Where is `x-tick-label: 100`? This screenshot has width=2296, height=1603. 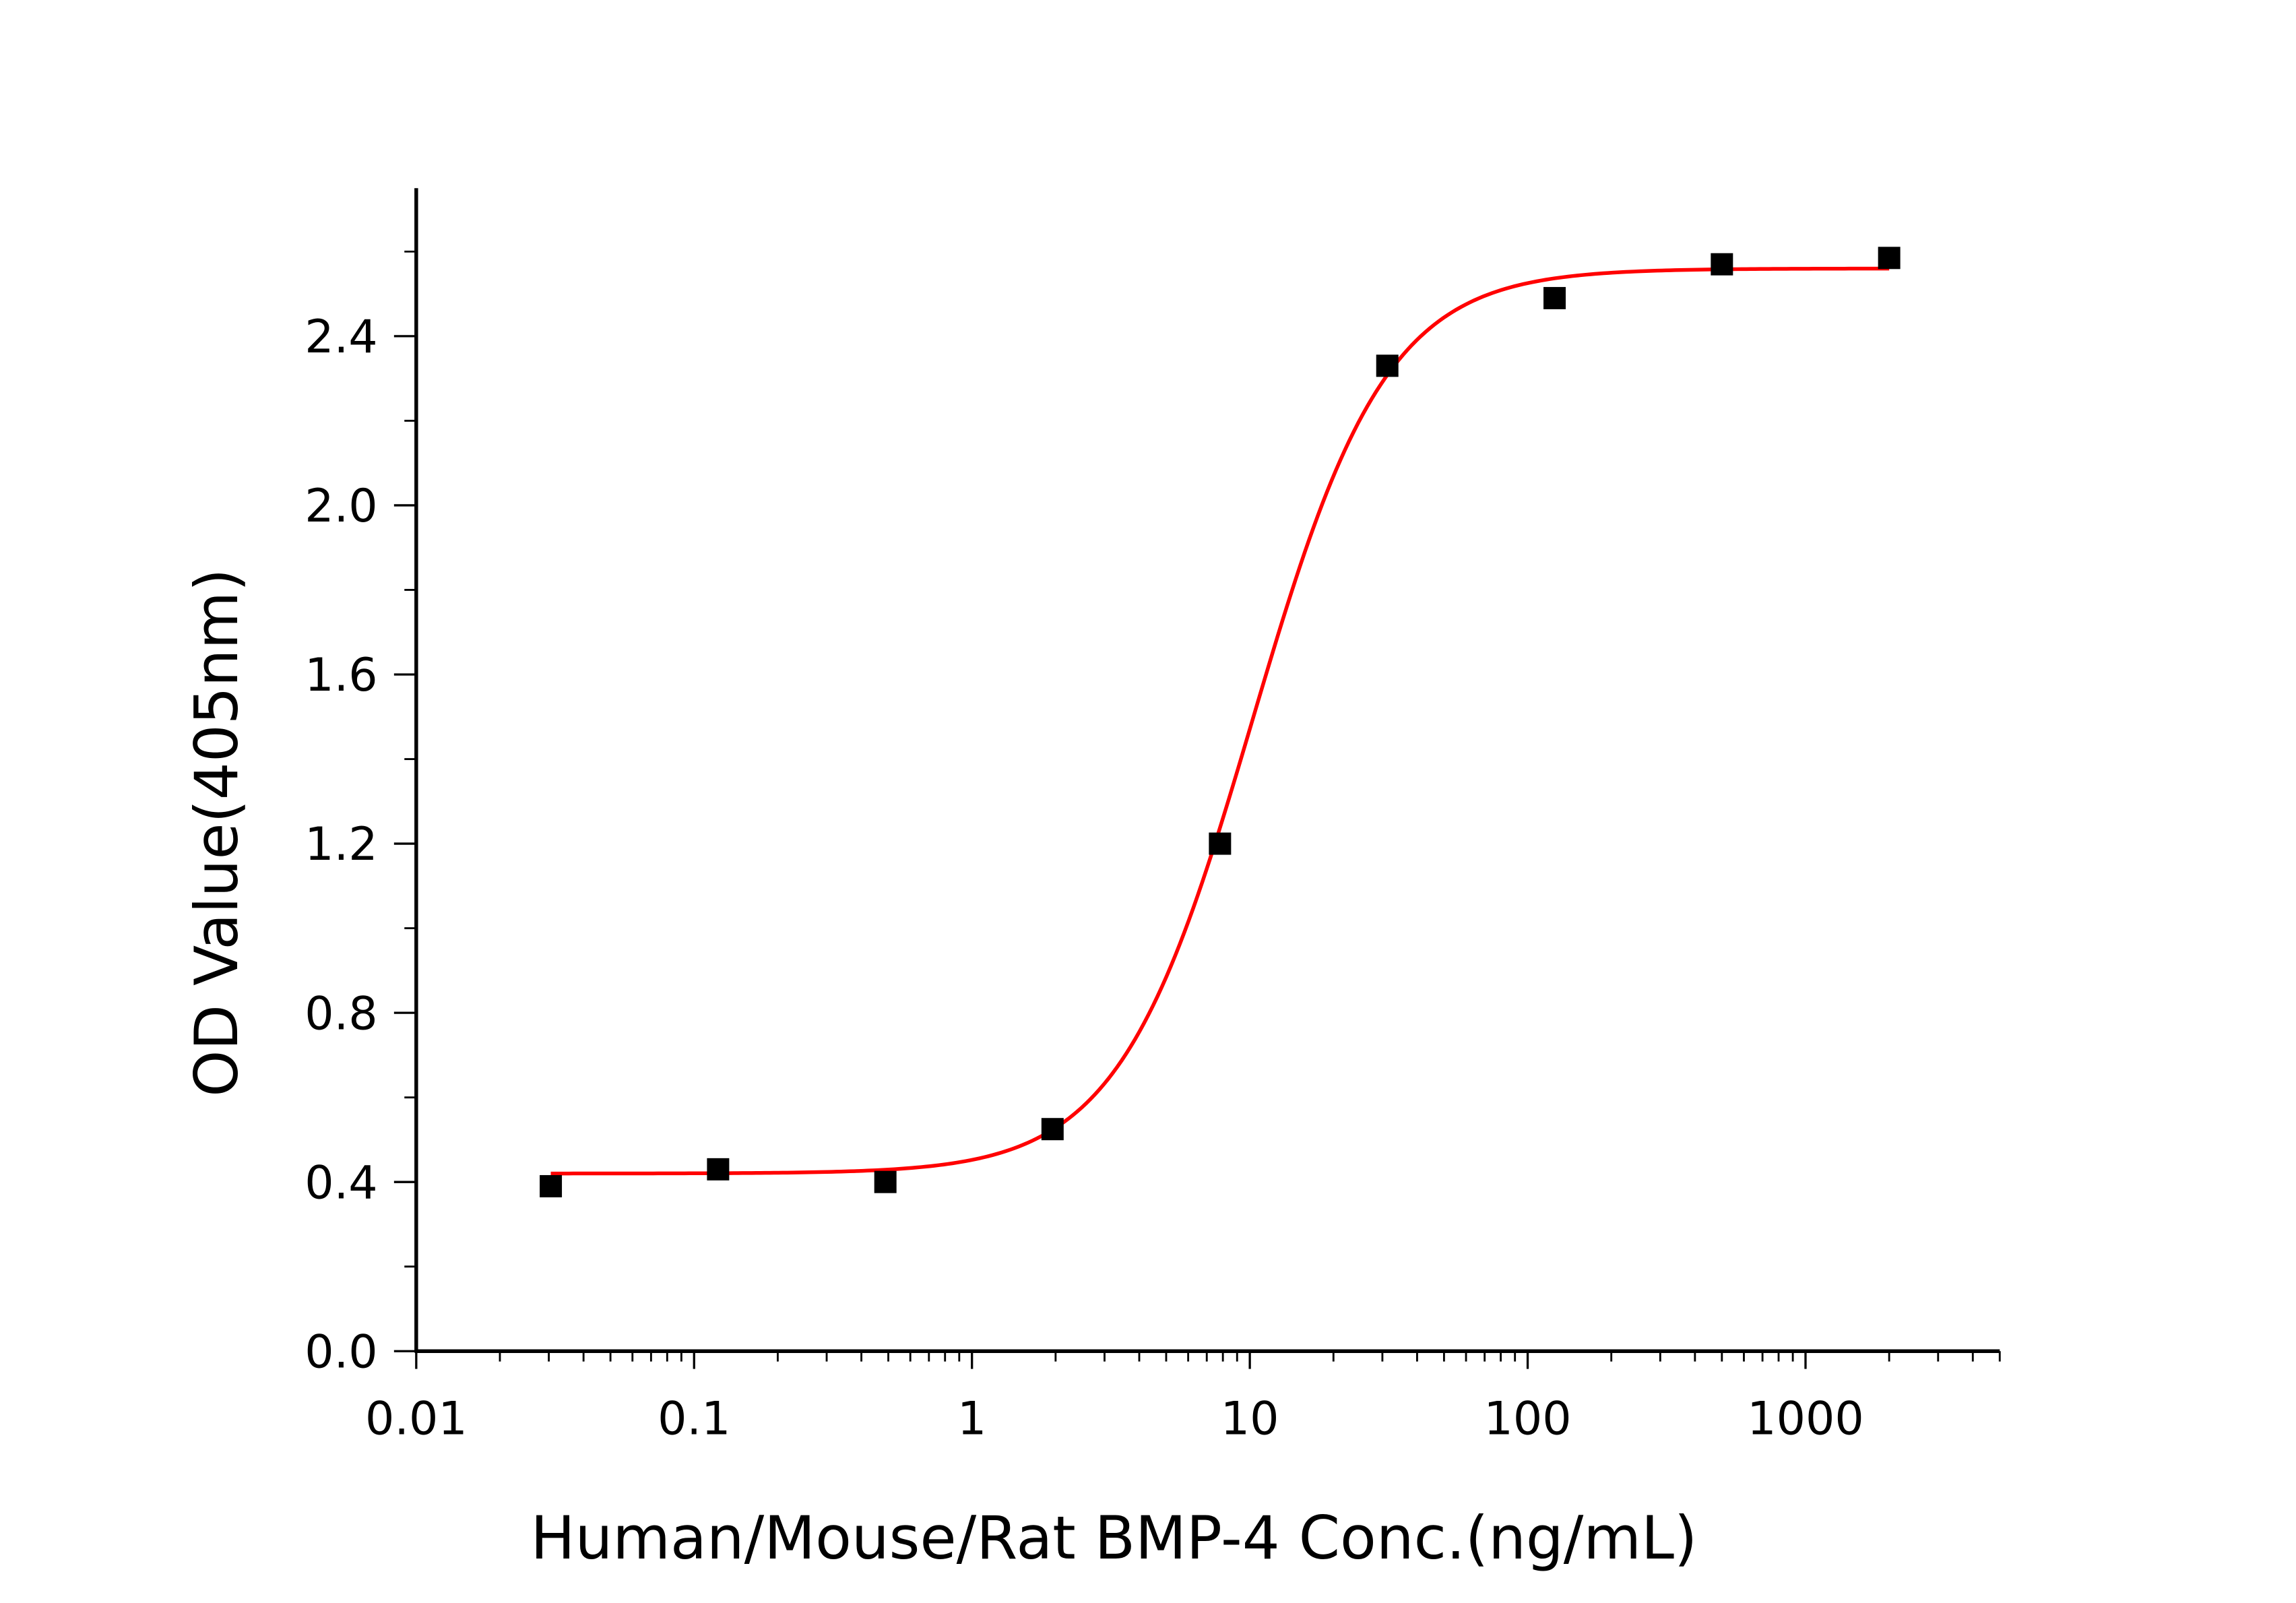 x-tick-label: 100 is located at coordinates (1528, 1418).